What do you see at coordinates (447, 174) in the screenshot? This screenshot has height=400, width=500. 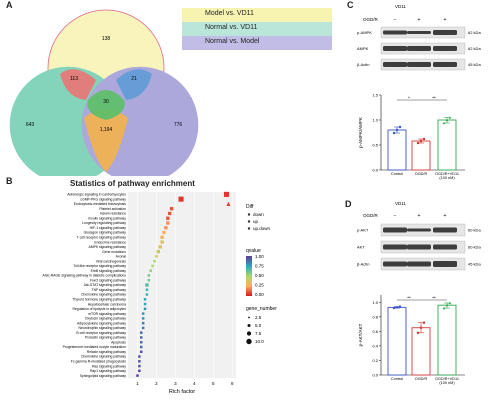 I see `x-category-label: OGD/R+VD11` at bounding box center [447, 174].